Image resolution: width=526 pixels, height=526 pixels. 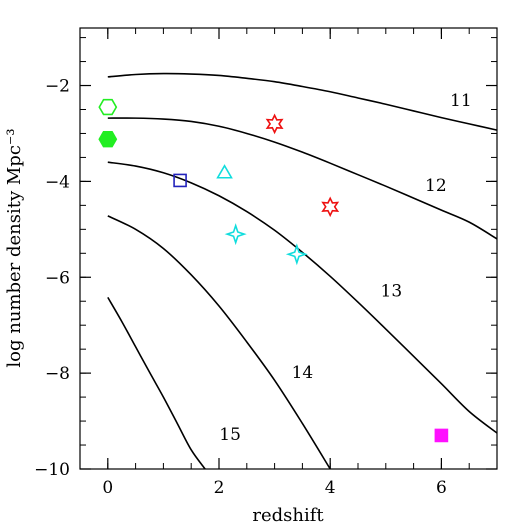 What do you see at coordinates (14, 247) in the screenshot?
I see `y-axis-label: log number density Mpc⁻³` at bounding box center [14, 247].